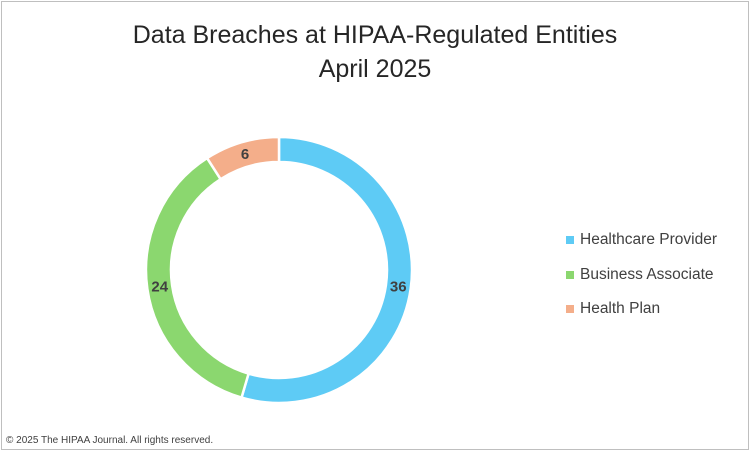 The image size is (750, 451). What do you see at coordinates (620, 309) in the screenshot?
I see `legend-label: Health Plan` at bounding box center [620, 309].